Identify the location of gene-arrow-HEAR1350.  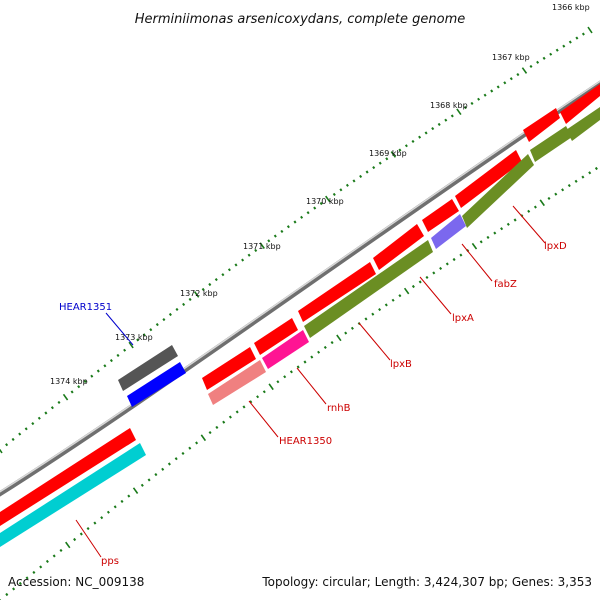
(229, 368).